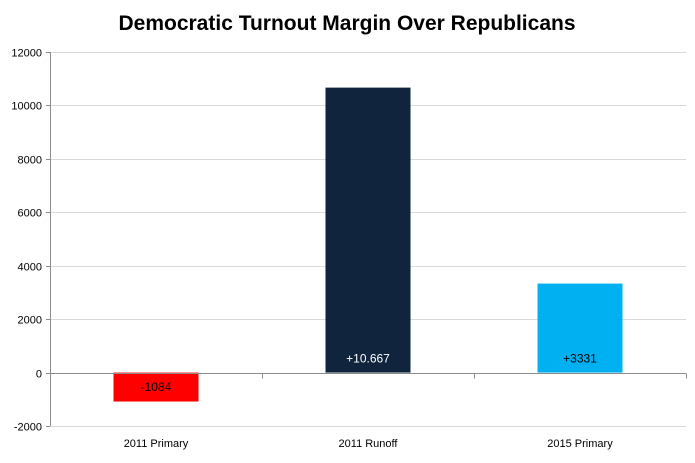 The image size is (695, 463). What do you see at coordinates (26, 54) in the screenshot?
I see `y-tick-label: 12000` at bounding box center [26, 54].